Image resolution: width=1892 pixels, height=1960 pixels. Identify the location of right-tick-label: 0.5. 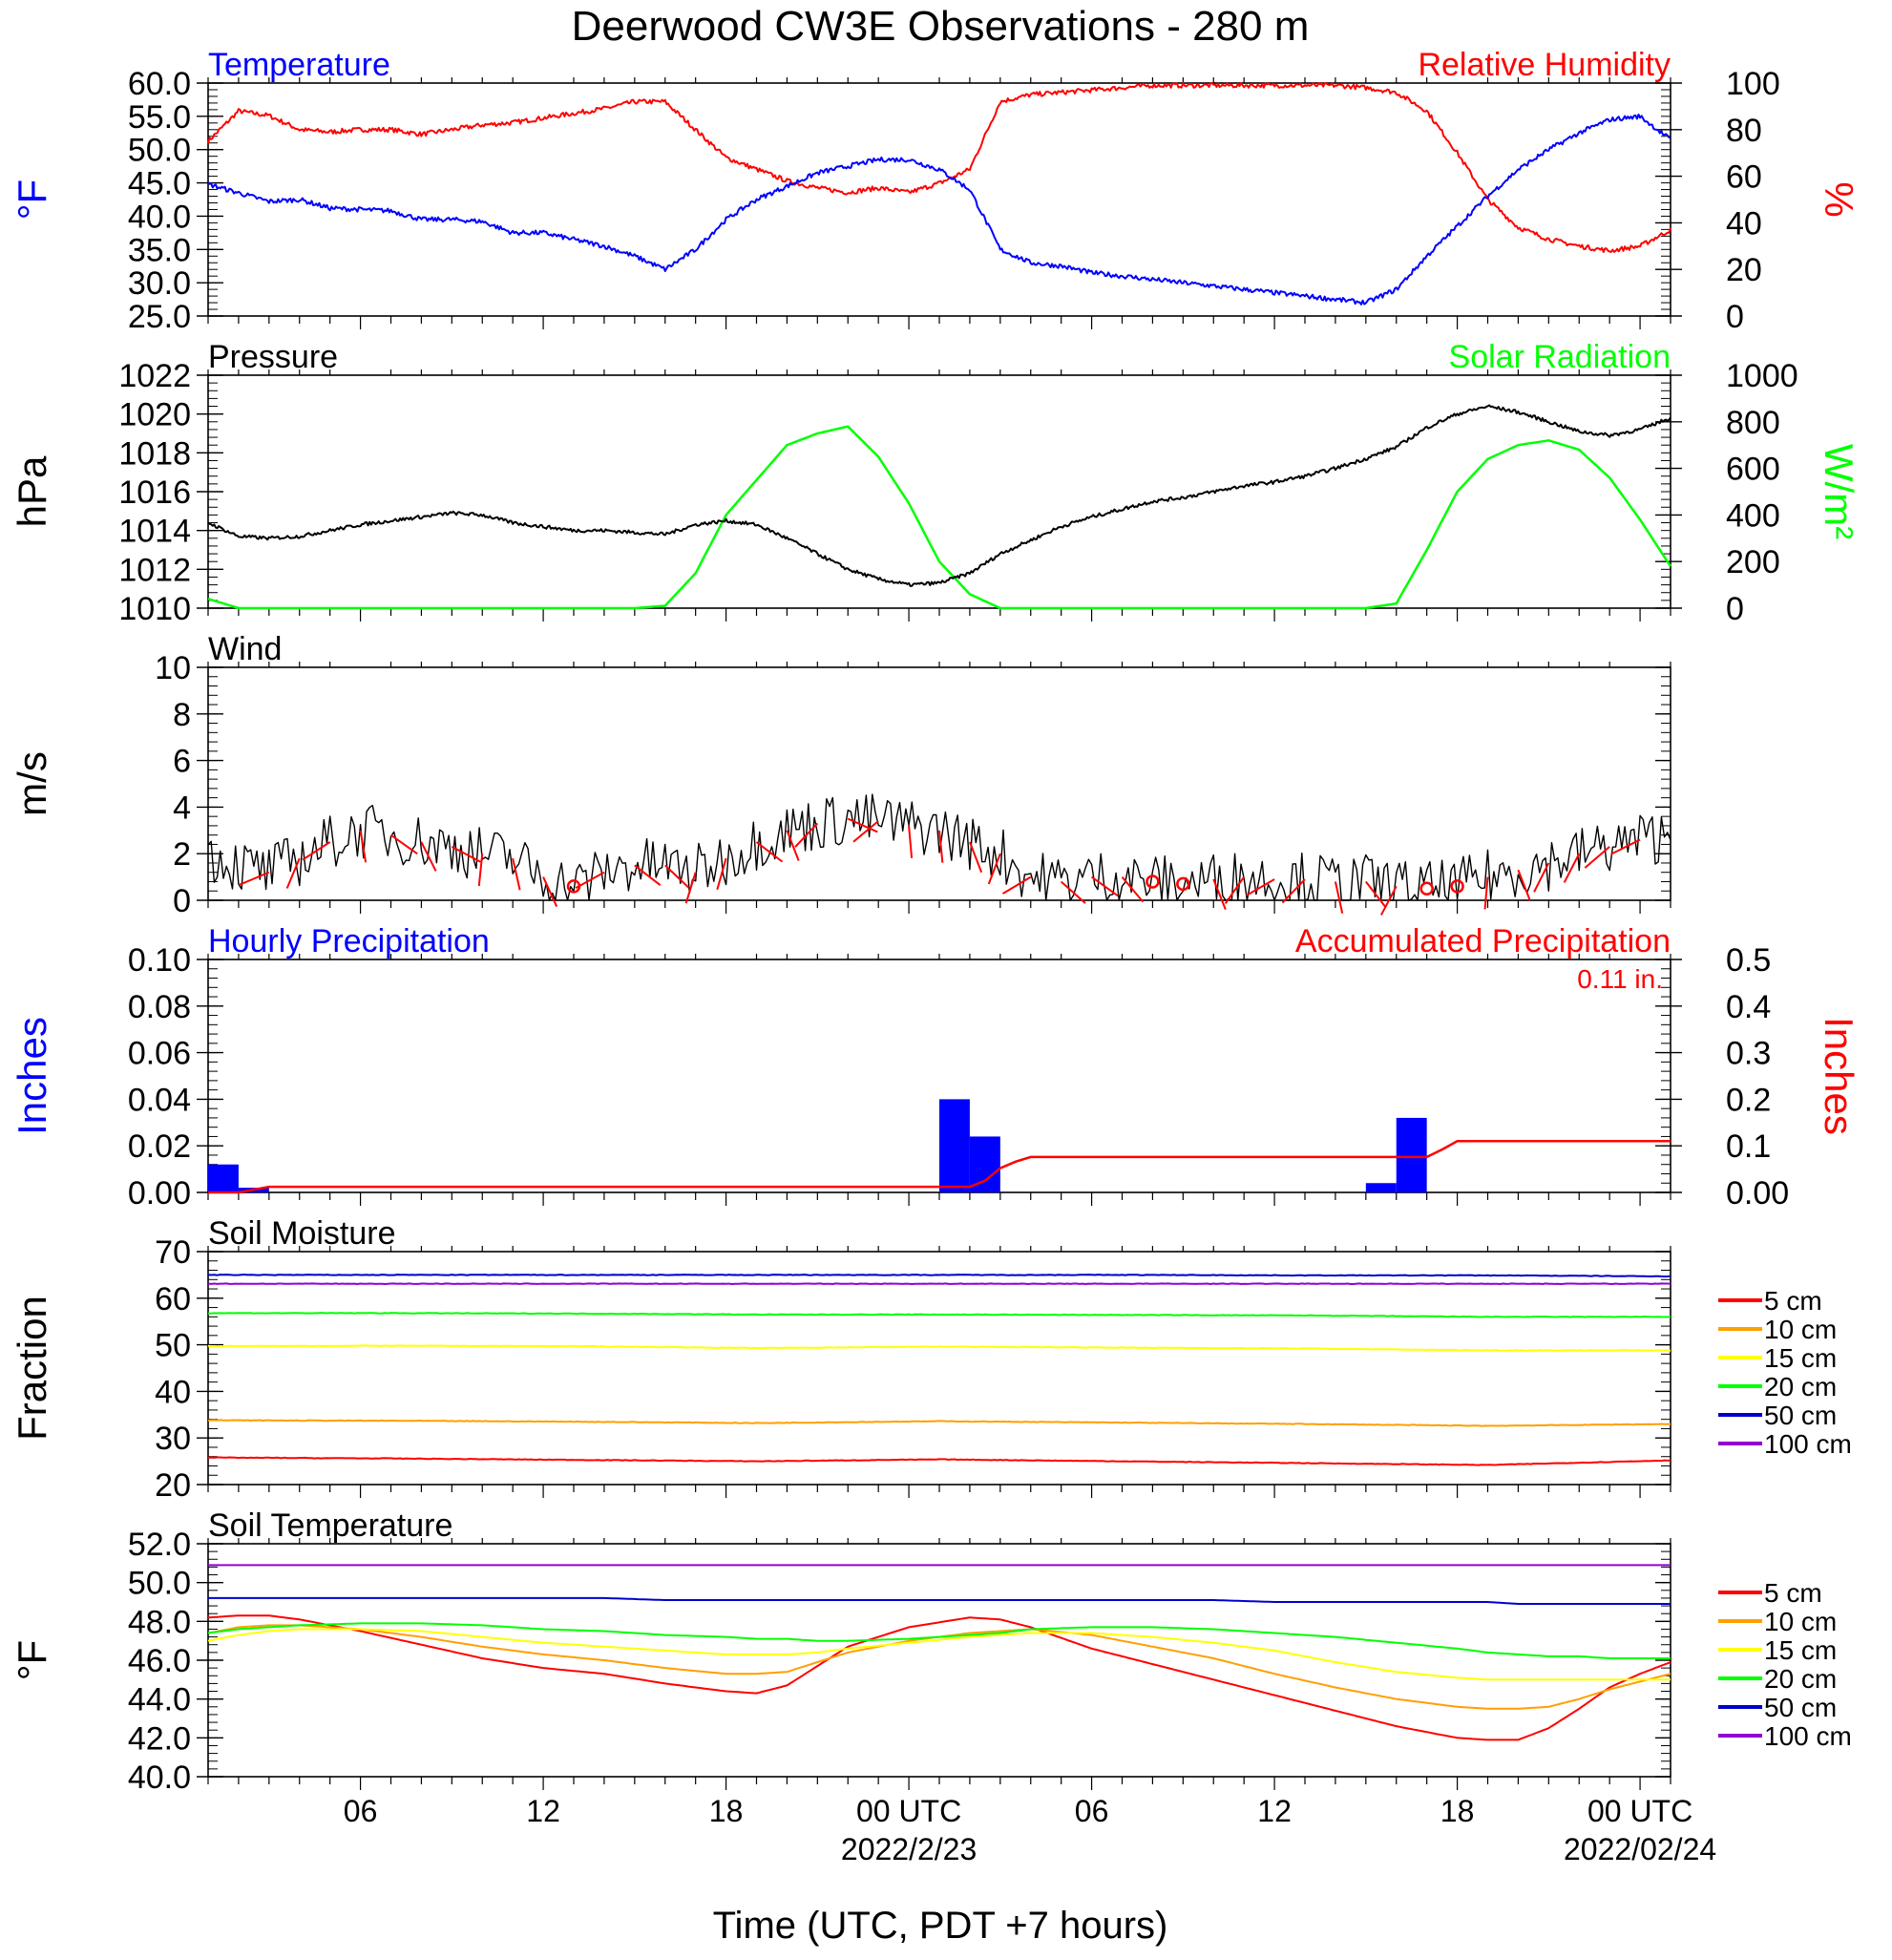
(1748, 960).